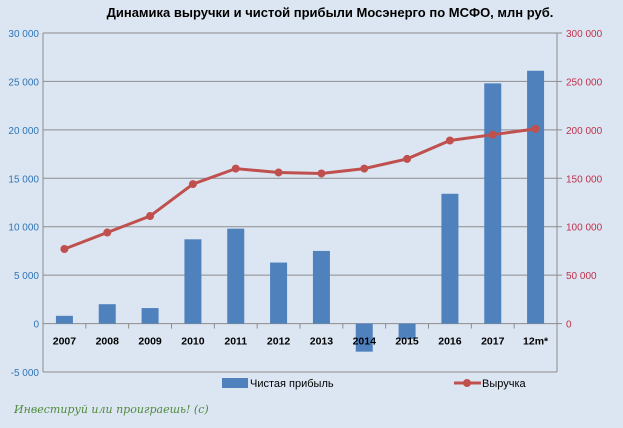 The height and width of the screenshot is (428, 623). Describe the element at coordinates (235, 342) in the screenshot. I see `x-tick-label: 2011` at that location.